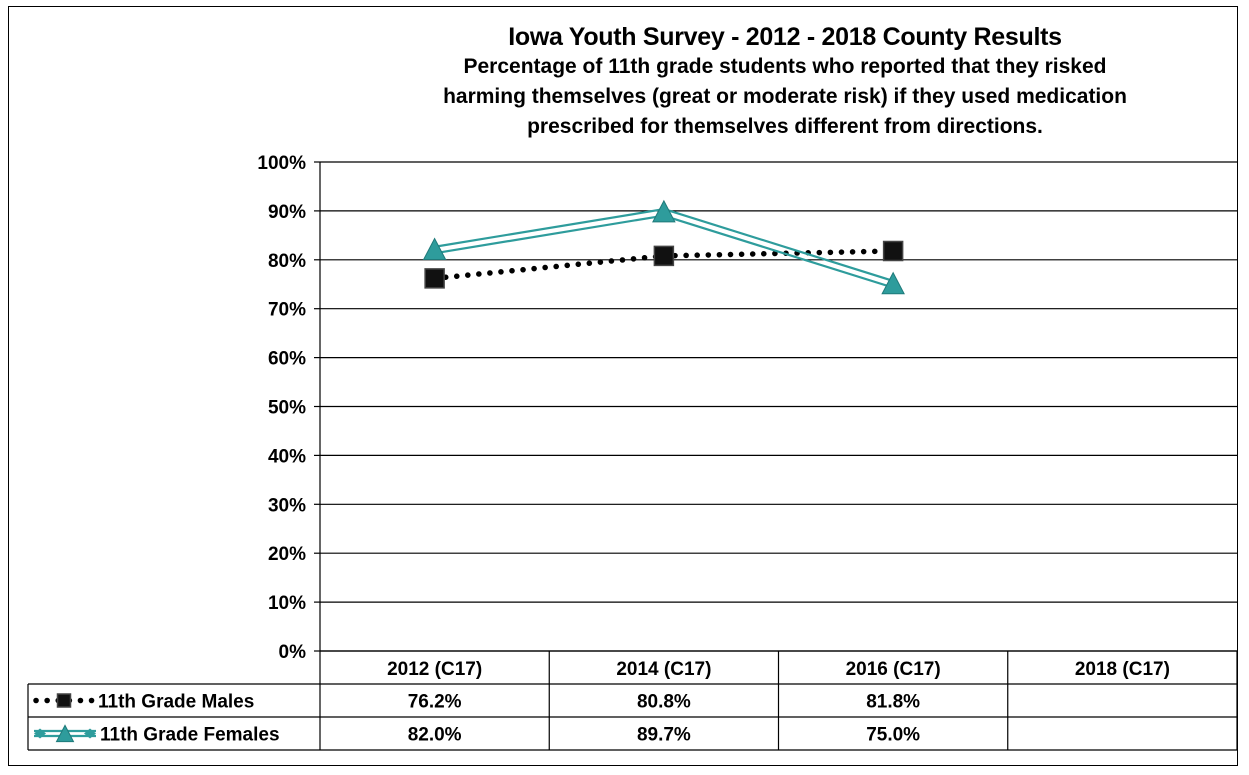  What do you see at coordinates (287, 261) in the screenshot?
I see `y-tick-label: 80%` at bounding box center [287, 261].